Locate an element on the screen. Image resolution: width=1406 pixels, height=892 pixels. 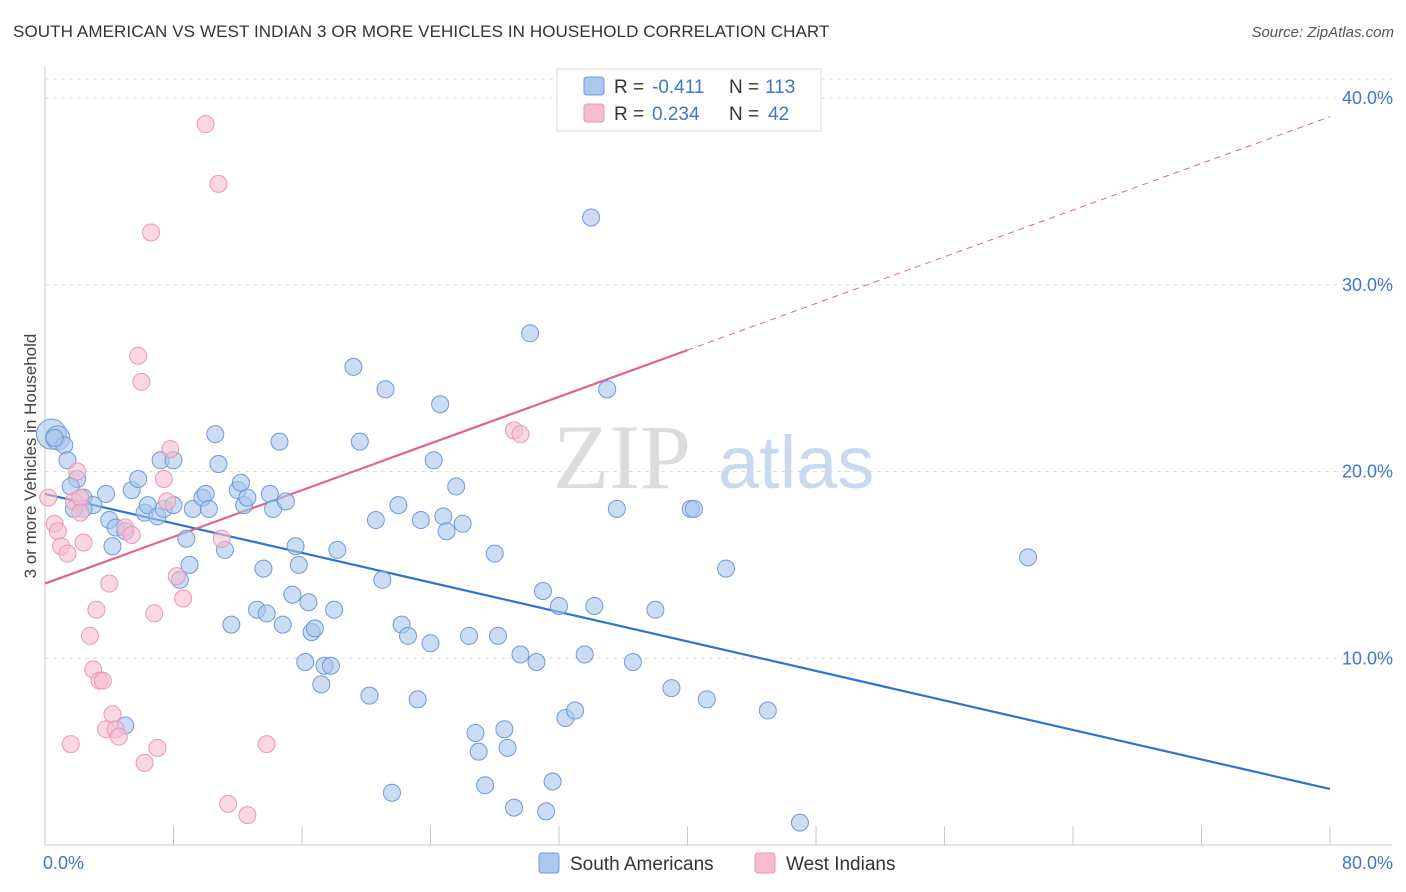
watermark-atlas: atlas is located at coordinates (796, 462).